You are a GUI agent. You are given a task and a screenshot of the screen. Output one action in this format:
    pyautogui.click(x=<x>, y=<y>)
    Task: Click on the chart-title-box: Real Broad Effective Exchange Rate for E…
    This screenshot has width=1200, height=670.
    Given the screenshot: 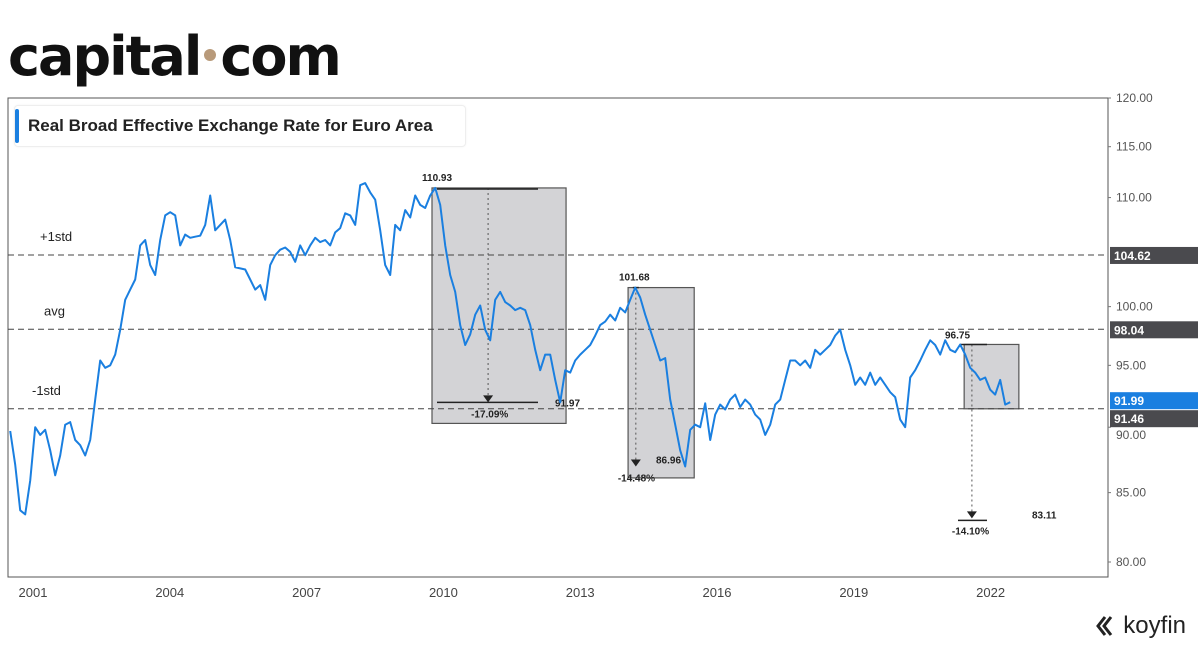 What is the action you would take?
    pyautogui.click(x=240, y=126)
    